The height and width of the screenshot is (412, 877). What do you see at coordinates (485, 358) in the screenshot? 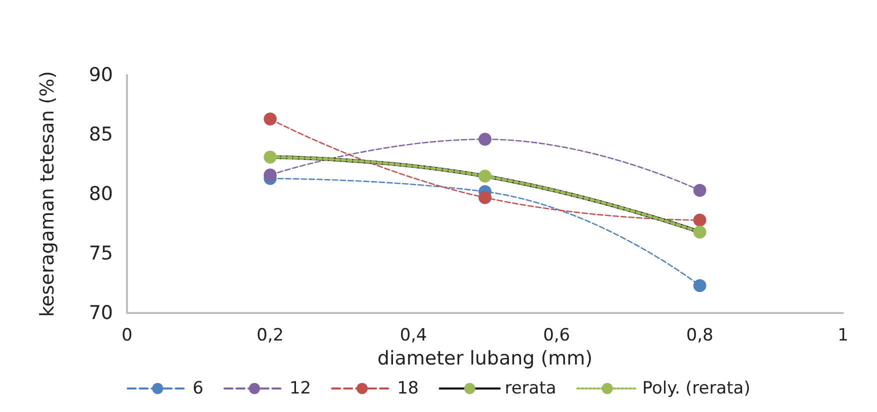
I see `x-axis-title: diameter lubang (mm)` at bounding box center [485, 358].